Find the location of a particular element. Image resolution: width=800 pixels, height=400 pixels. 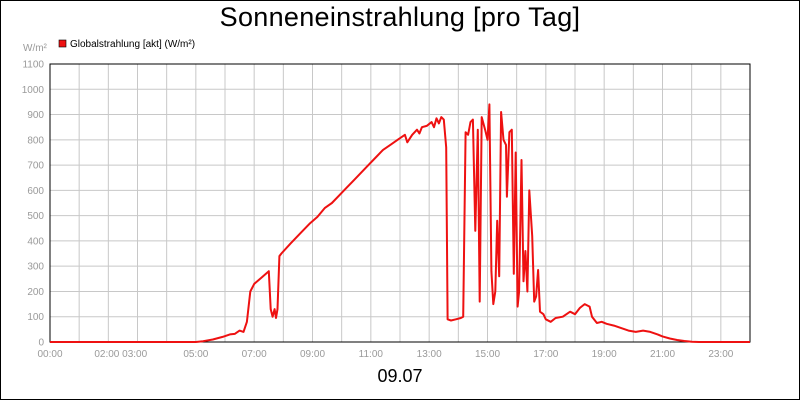

y-tick-label: 500 is located at coordinates (35, 216).